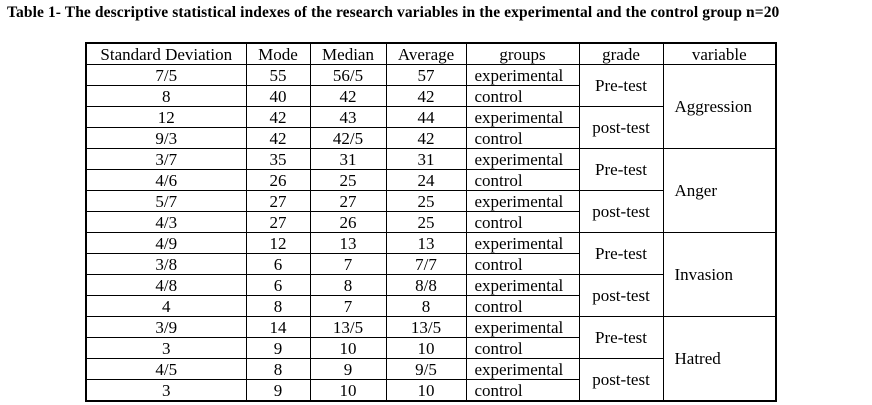 The height and width of the screenshot is (405, 872). What do you see at coordinates (348, 117) in the screenshot?
I see `median-cell: 43` at bounding box center [348, 117].